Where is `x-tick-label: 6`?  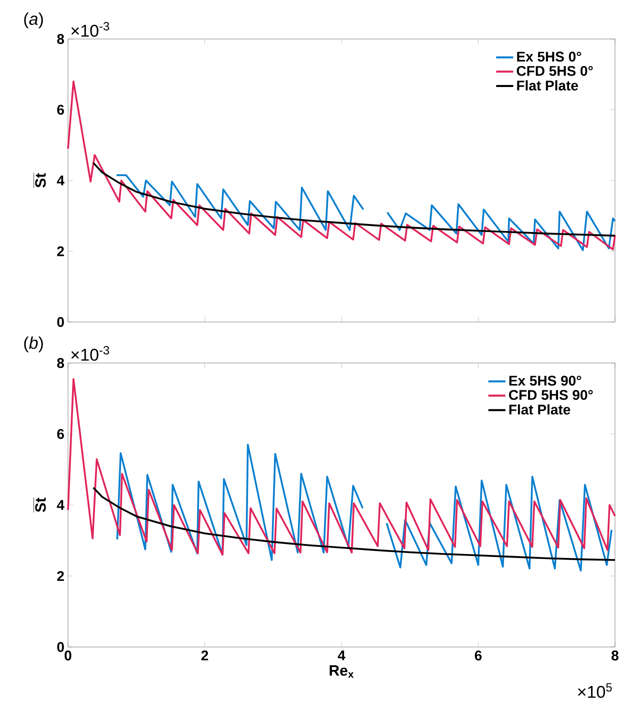
x-tick-label: 6 is located at coordinates (478, 655).